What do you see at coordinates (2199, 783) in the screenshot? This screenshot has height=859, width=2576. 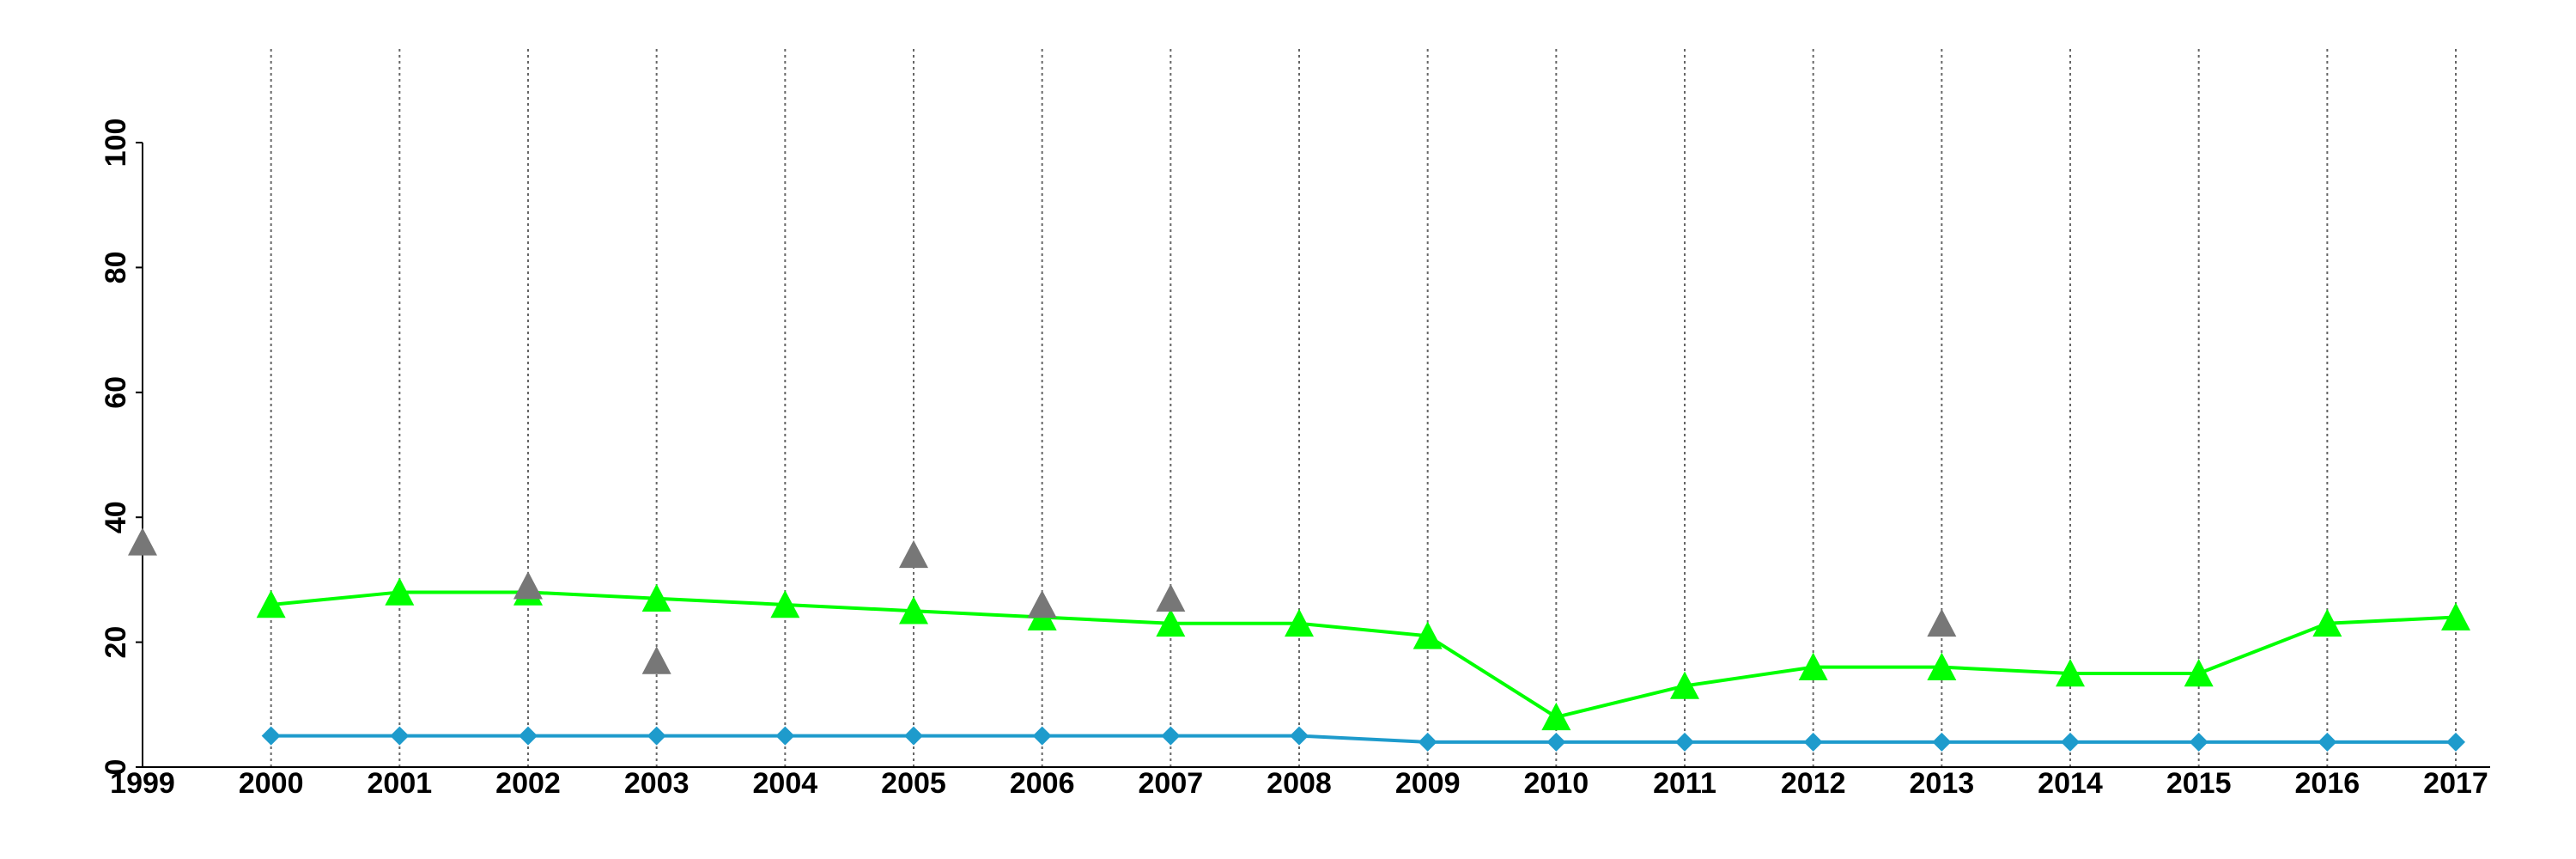 I see `x-tick-label: 2015` at bounding box center [2199, 783].